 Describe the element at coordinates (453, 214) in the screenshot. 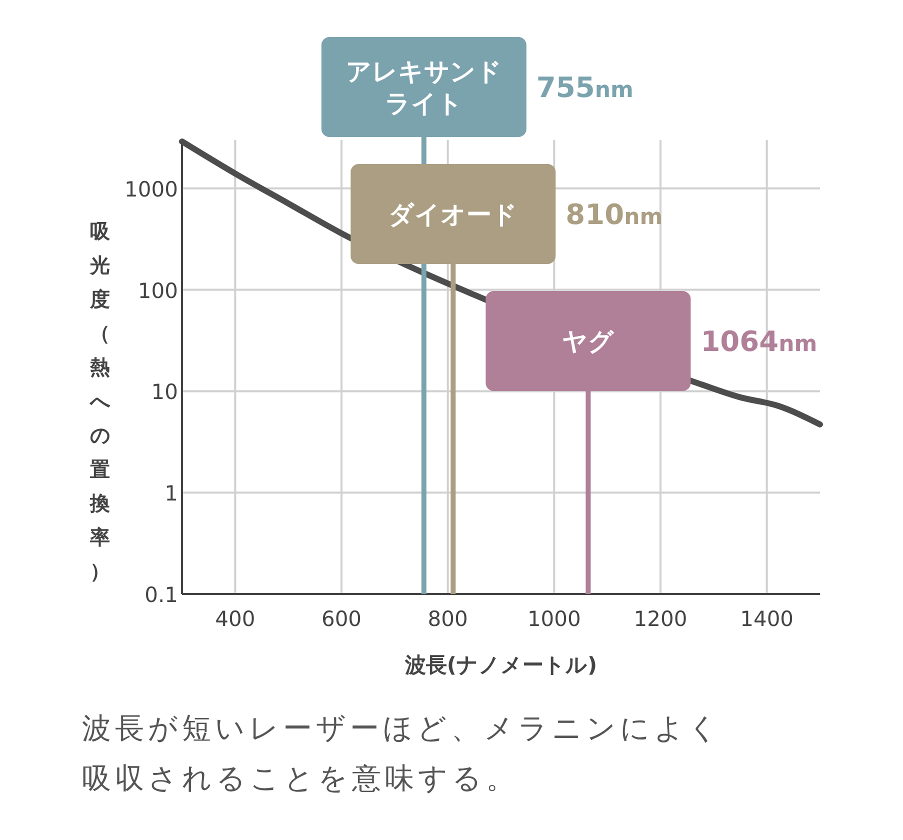

I see `ref-line-label: ダイオード` at that location.